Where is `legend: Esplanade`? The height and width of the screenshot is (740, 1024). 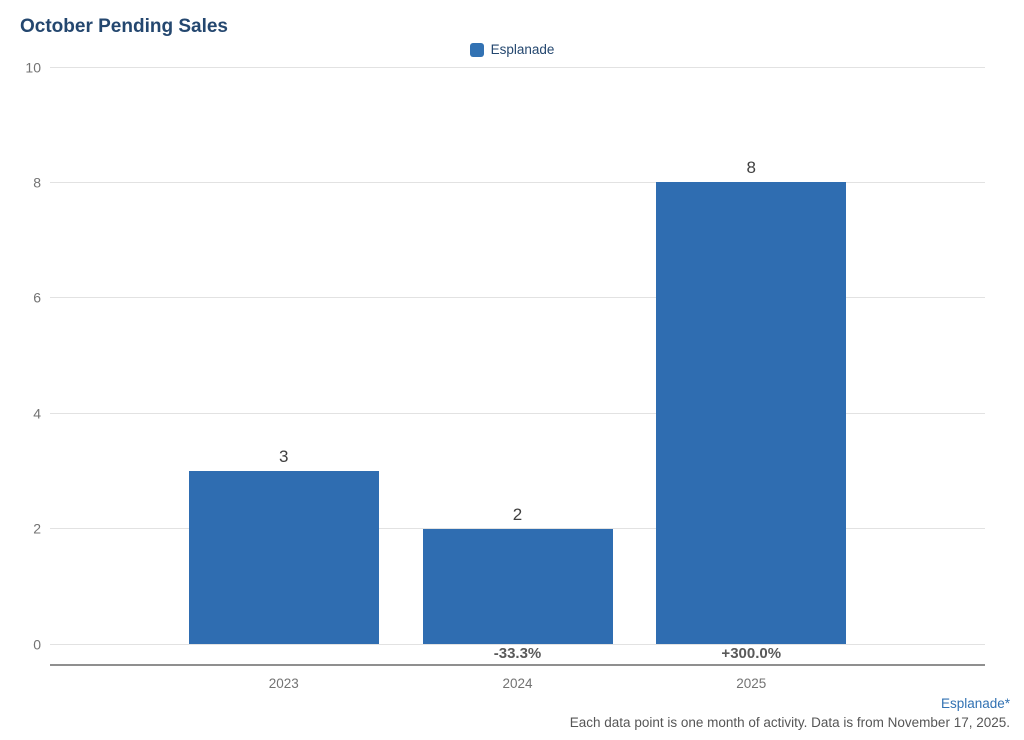 legend: Esplanade is located at coordinates (512, 49).